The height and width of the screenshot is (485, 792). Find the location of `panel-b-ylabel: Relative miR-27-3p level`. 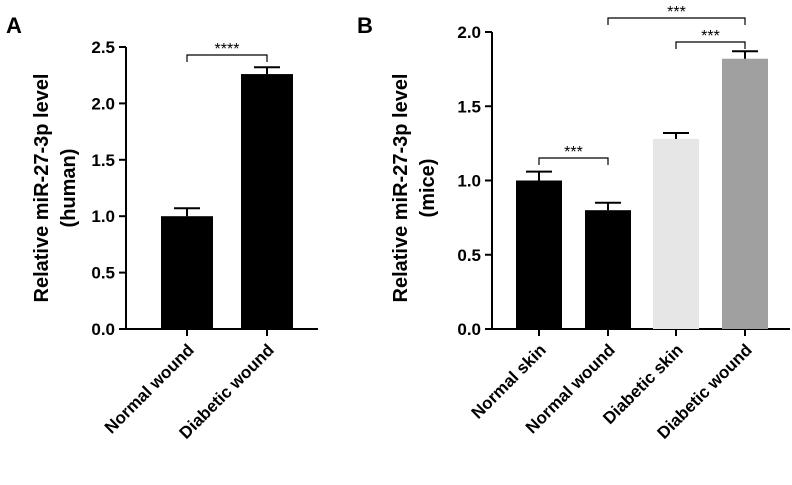

panel-b-ylabel: Relative miR-27-3p level is located at coordinates (401, 188).